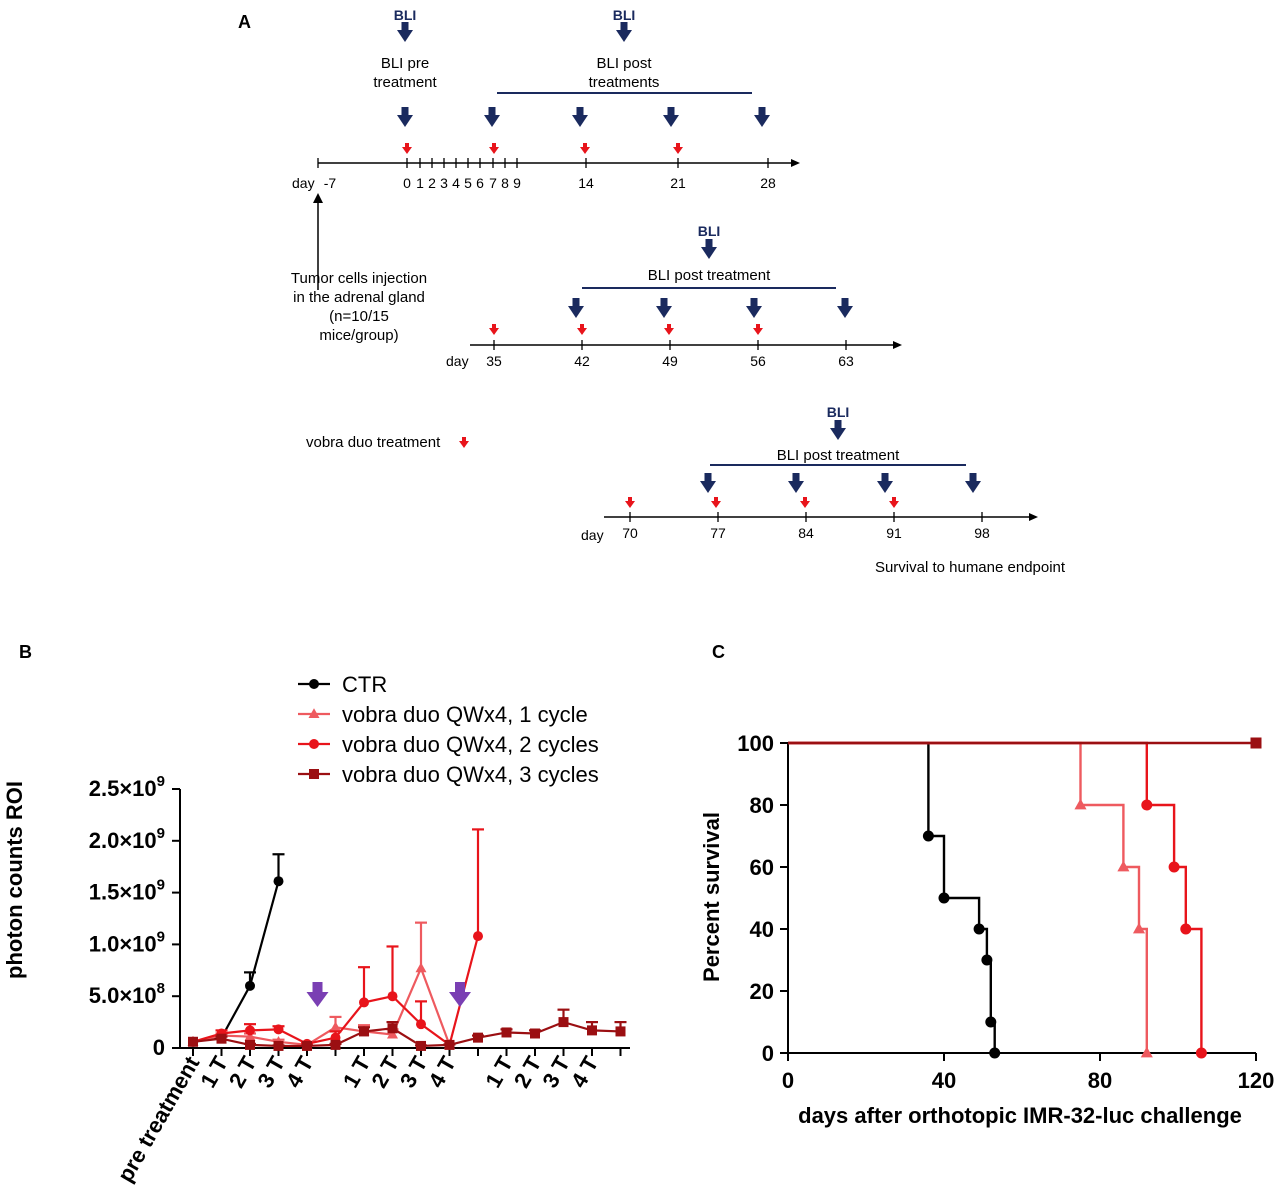  Describe the element at coordinates (493, 183) in the screenshot. I see `day-tick-label: 7` at that location.